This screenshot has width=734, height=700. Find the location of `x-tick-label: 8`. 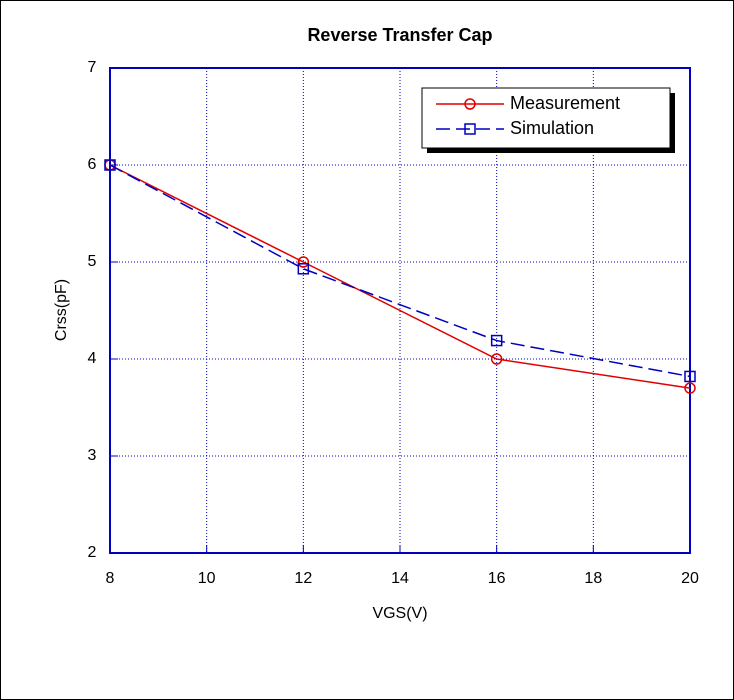

x-tick-label: 8 is located at coordinates (110, 578).